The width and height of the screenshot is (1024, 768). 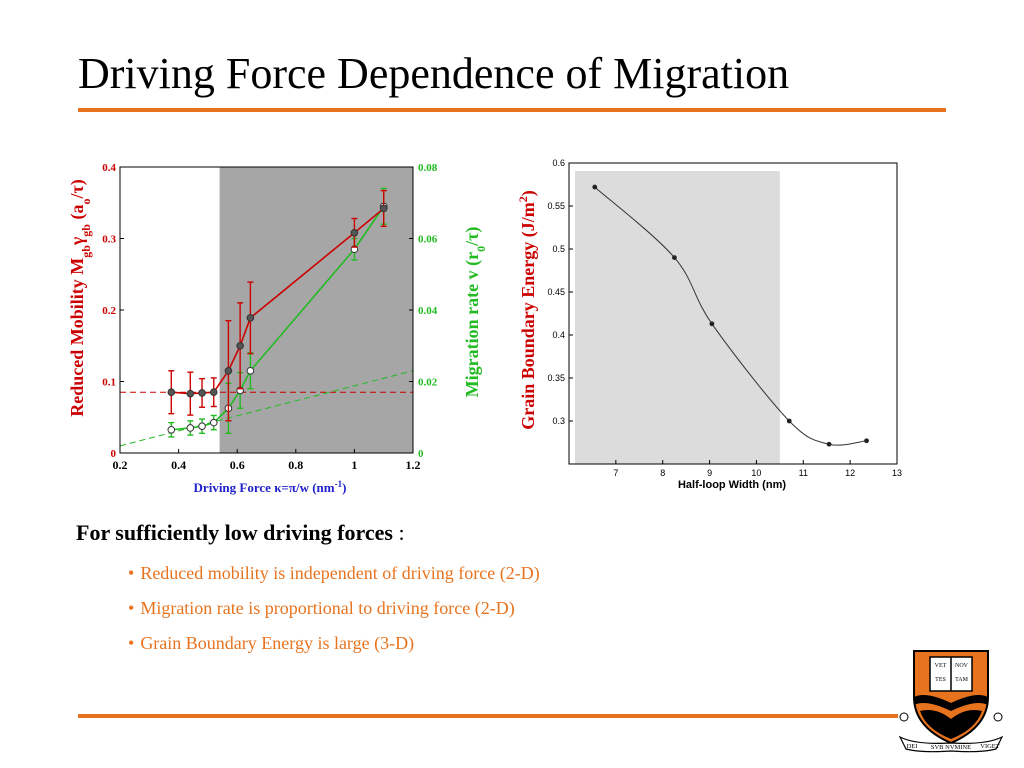 I want to click on svg-text: VIGET, so click(x=990, y=746).